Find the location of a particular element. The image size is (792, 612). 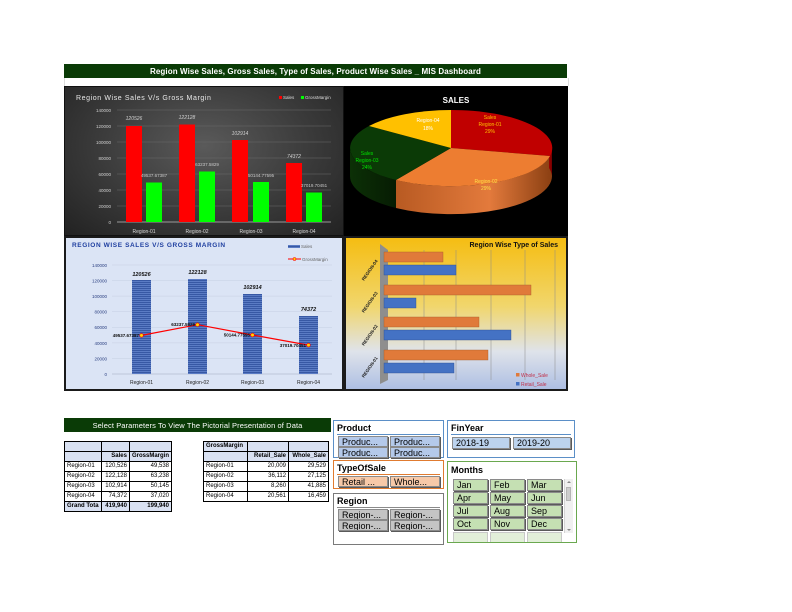

legend-sales-swatch is located at coordinates (294, 246).